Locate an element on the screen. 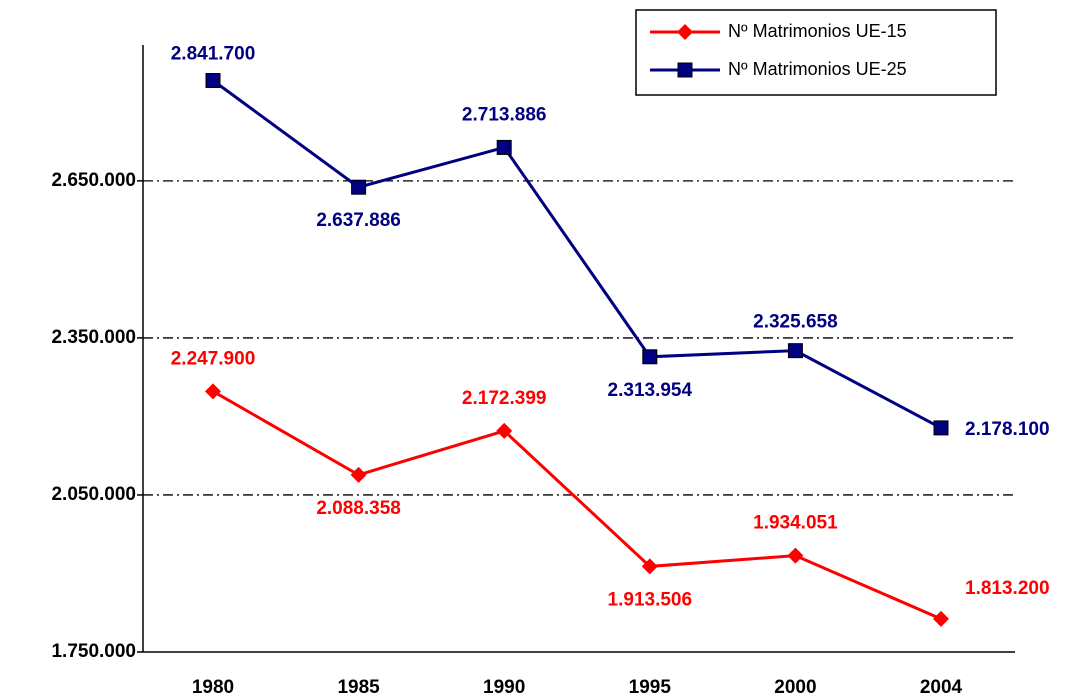  data-label: 2.713.886 is located at coordinates (504, 114).